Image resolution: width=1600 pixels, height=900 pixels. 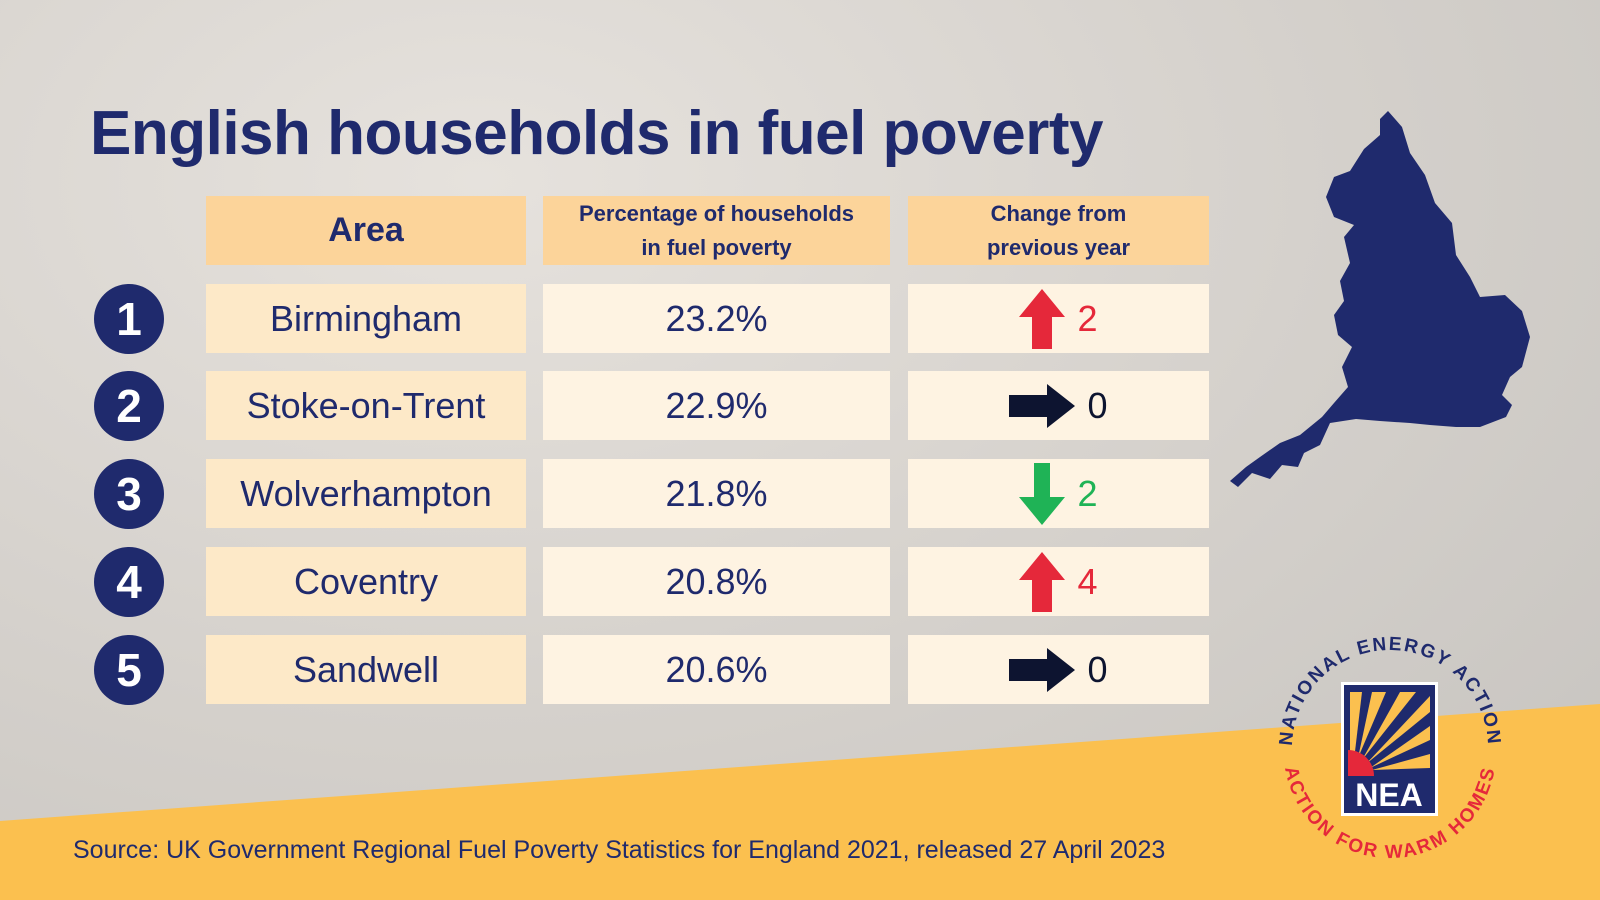 I want to click on rank-badge: 1, so click(x=129, y=319).